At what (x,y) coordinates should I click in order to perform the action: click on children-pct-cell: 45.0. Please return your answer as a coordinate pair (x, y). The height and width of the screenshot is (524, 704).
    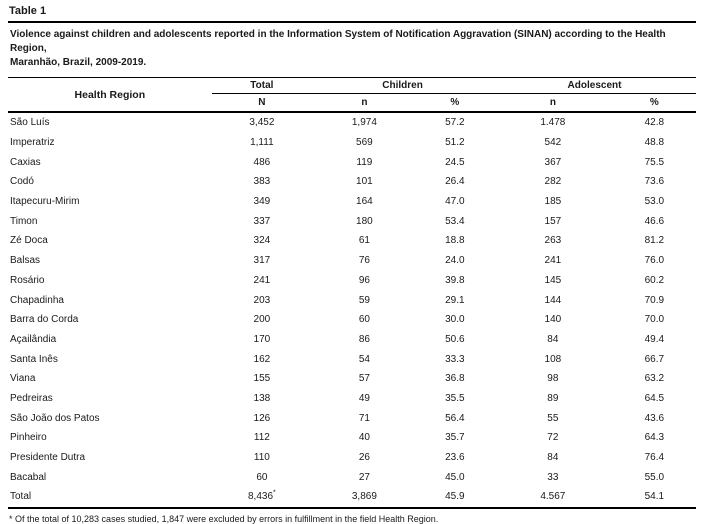
    Looking at the image, I should click on (455, 477).